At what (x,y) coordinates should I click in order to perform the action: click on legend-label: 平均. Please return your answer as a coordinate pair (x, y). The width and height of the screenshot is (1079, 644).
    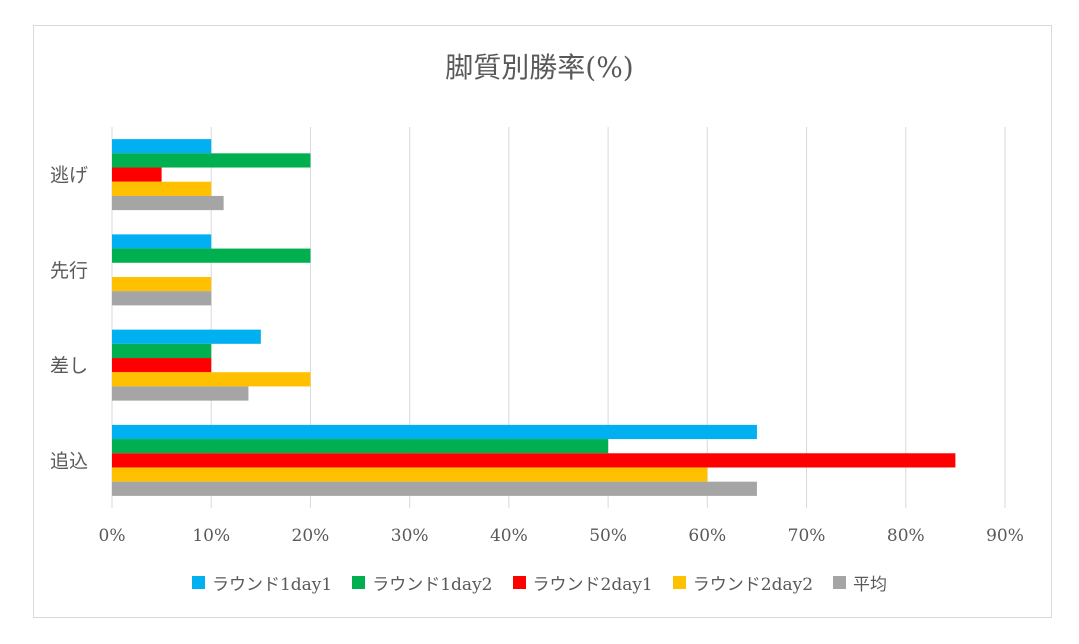
    Looking at the image, I should click on (870, 585).